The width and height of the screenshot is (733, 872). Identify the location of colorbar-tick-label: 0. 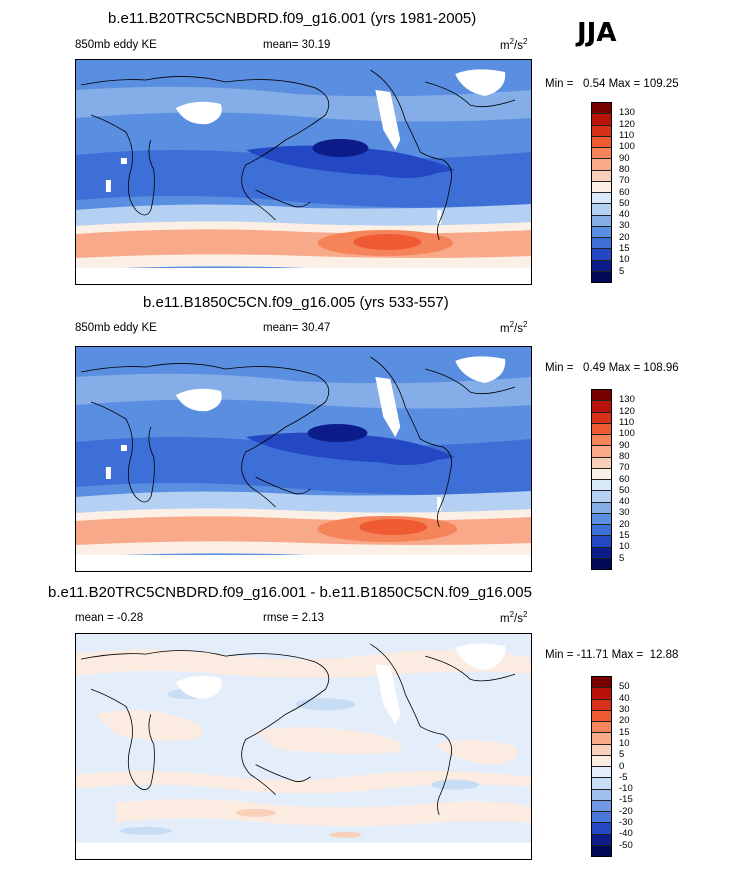
(622, 766).